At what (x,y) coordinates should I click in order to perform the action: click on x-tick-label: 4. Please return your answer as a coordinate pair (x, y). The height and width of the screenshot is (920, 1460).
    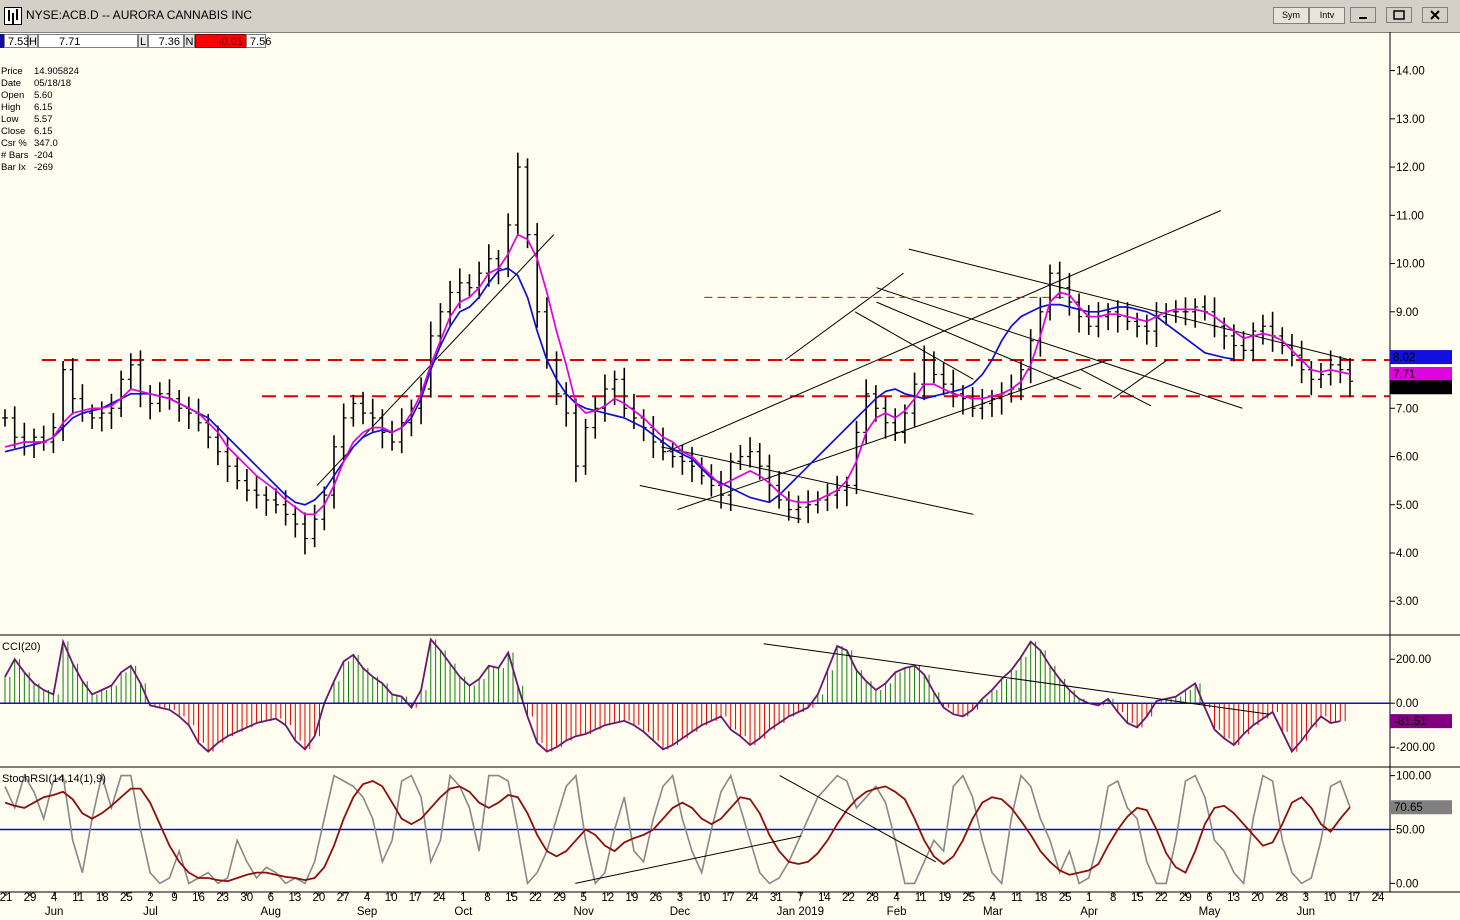
    Looking at the image, I should click on (993, 898).